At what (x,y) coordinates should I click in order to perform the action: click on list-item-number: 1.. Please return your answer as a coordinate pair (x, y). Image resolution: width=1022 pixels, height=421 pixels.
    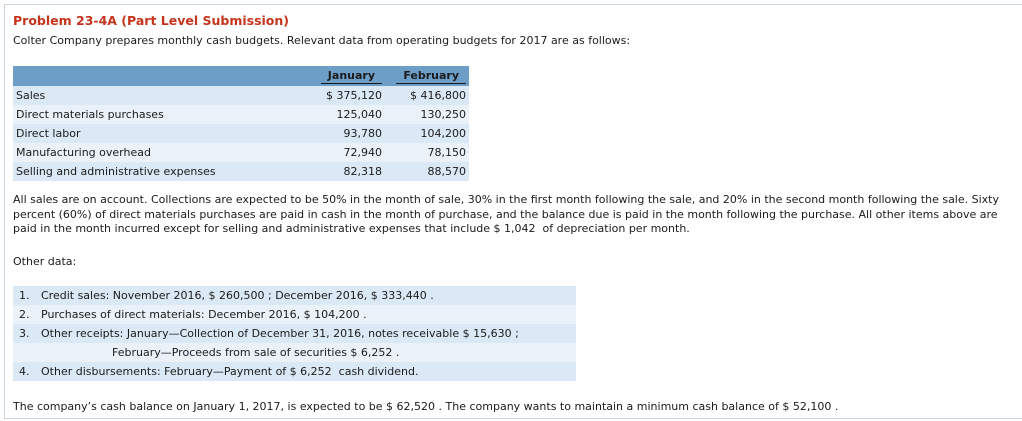
    Looking at the image, I should click on (24, 295).